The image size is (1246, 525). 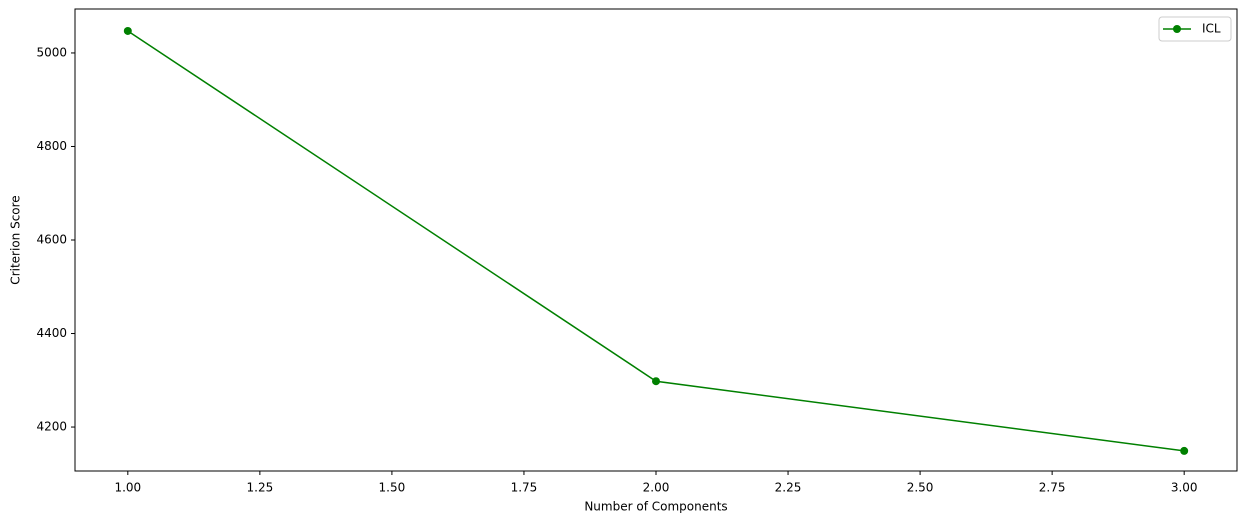 I want to click on x-tick-label: 1.75, so click(x=524, y=488).